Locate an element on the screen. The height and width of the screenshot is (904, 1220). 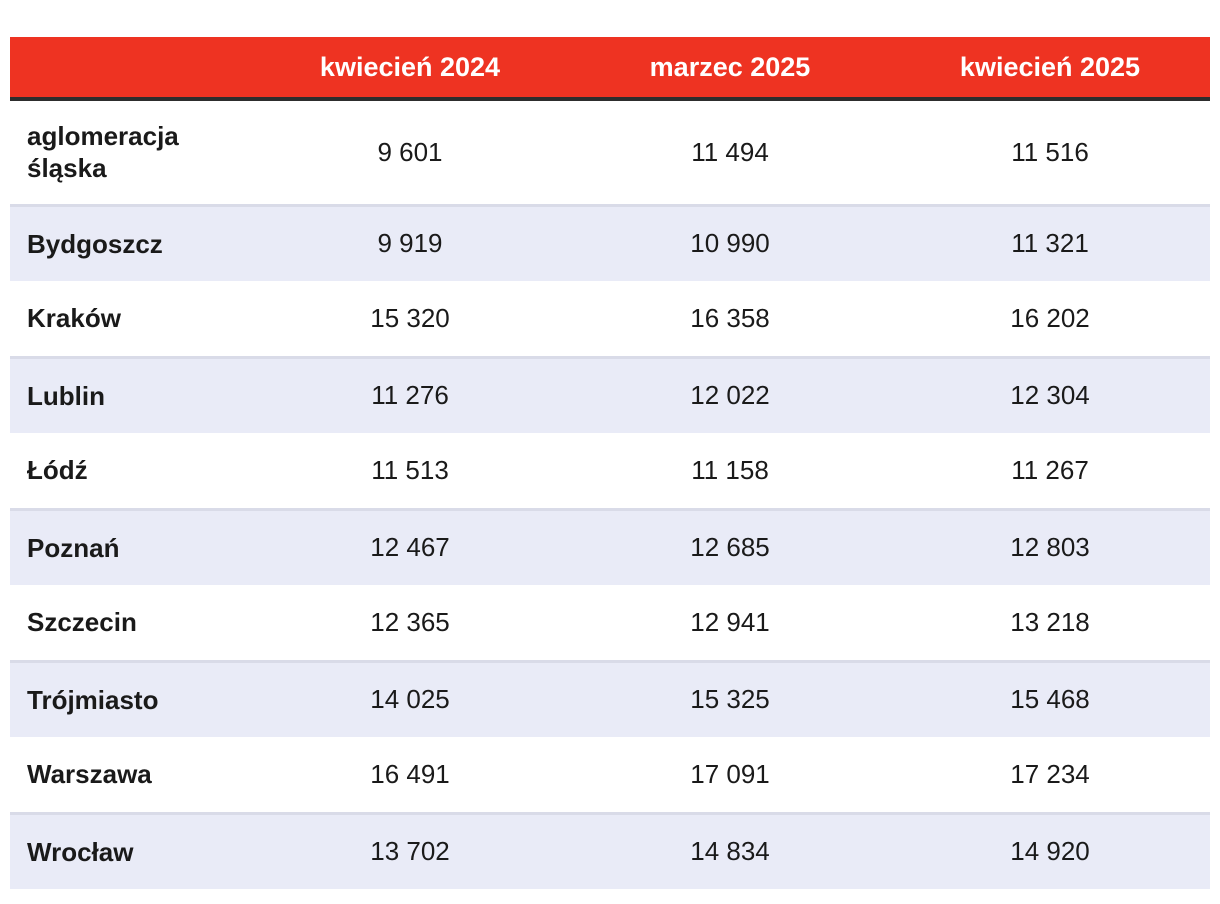
price-cell: 11 267 is located at coordinates (1050, 469).